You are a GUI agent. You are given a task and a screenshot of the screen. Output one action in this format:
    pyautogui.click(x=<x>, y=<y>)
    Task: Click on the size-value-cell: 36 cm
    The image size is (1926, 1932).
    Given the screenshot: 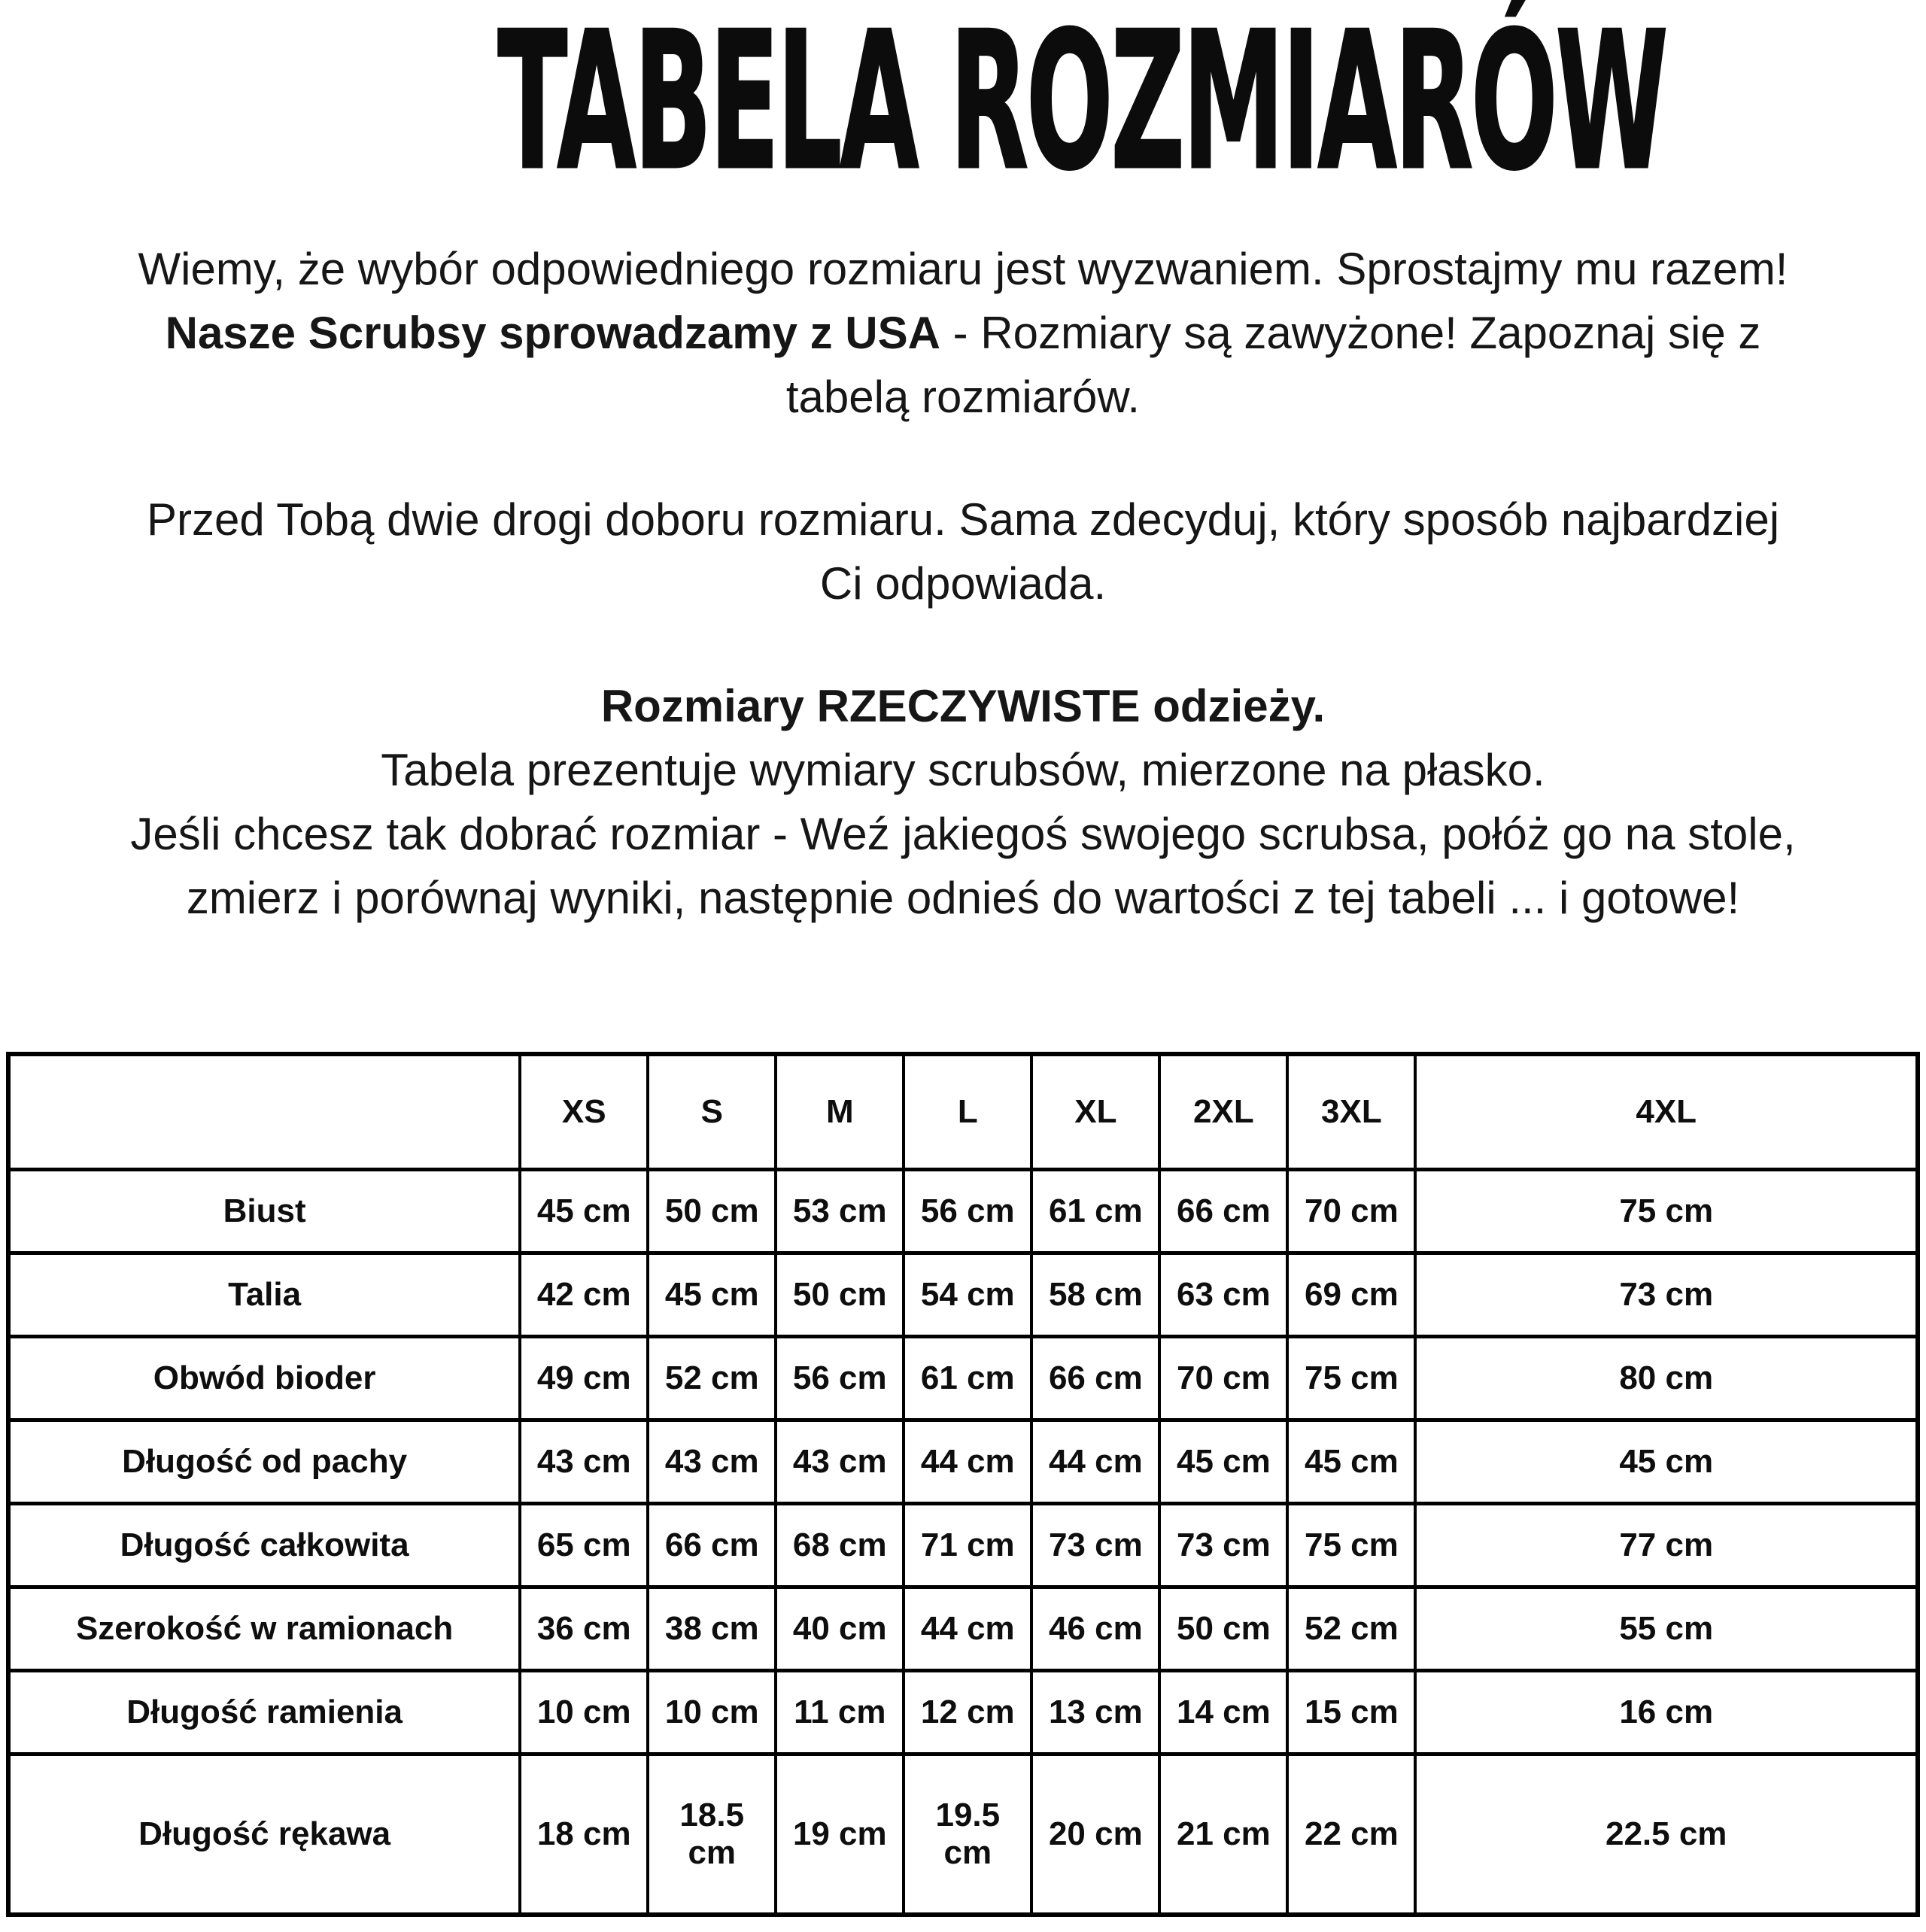 What is the action you would take?
    pyautogui.click(x=584, y=1628)
    